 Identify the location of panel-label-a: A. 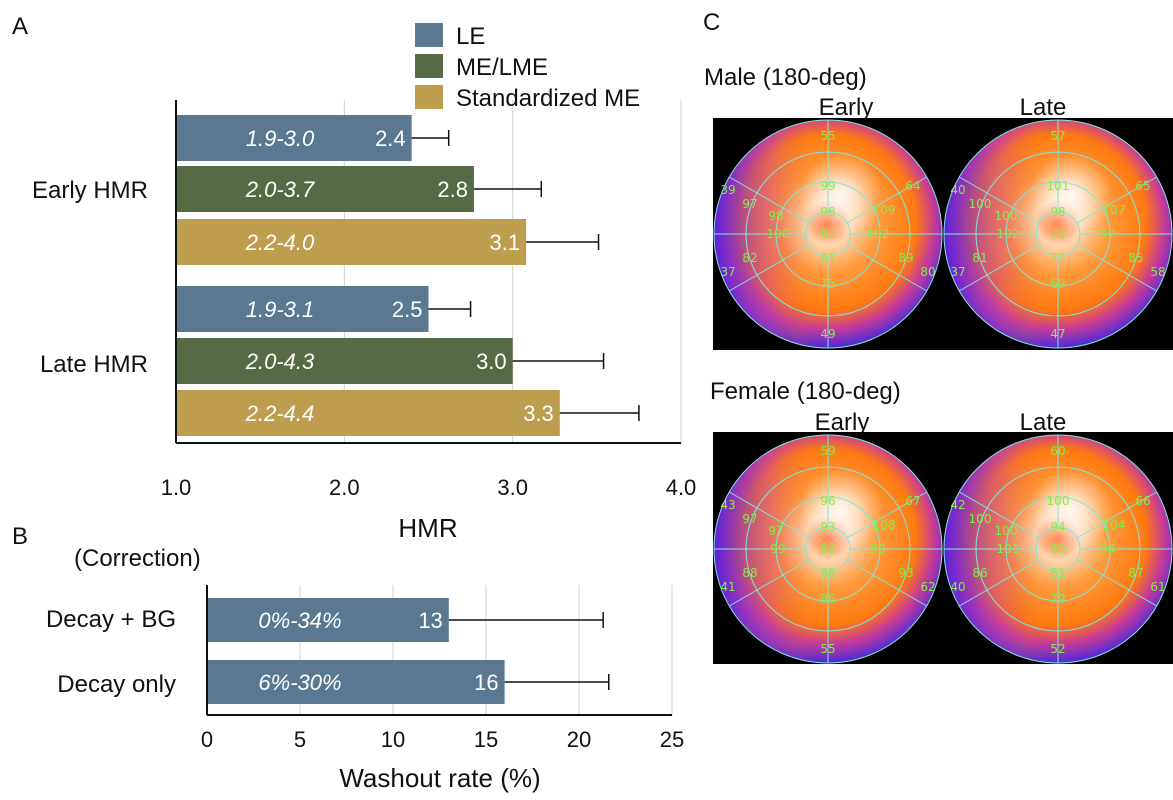
(20, 26).